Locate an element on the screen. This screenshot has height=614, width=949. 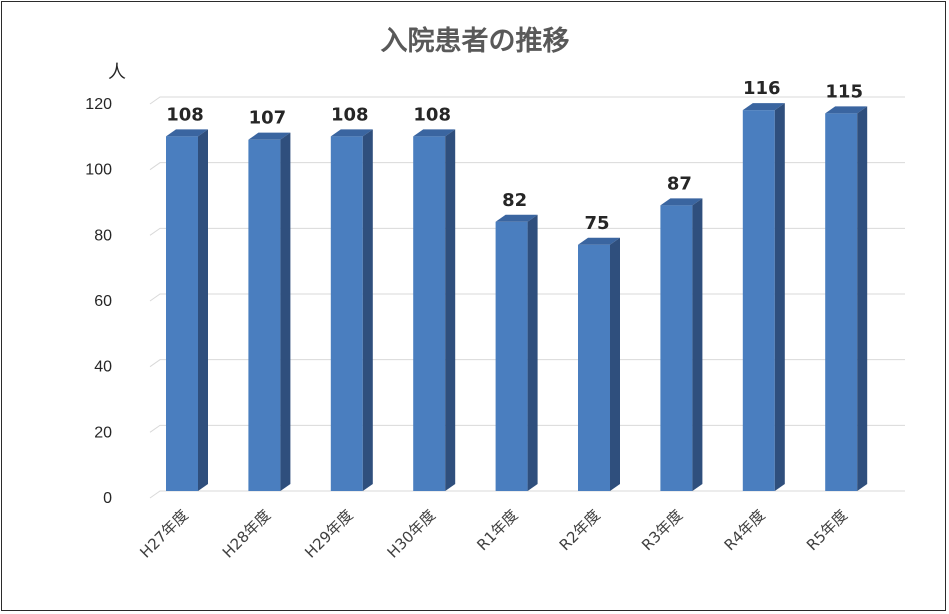
x-tick-label: R2年度 is located at coordinates (580, 530).